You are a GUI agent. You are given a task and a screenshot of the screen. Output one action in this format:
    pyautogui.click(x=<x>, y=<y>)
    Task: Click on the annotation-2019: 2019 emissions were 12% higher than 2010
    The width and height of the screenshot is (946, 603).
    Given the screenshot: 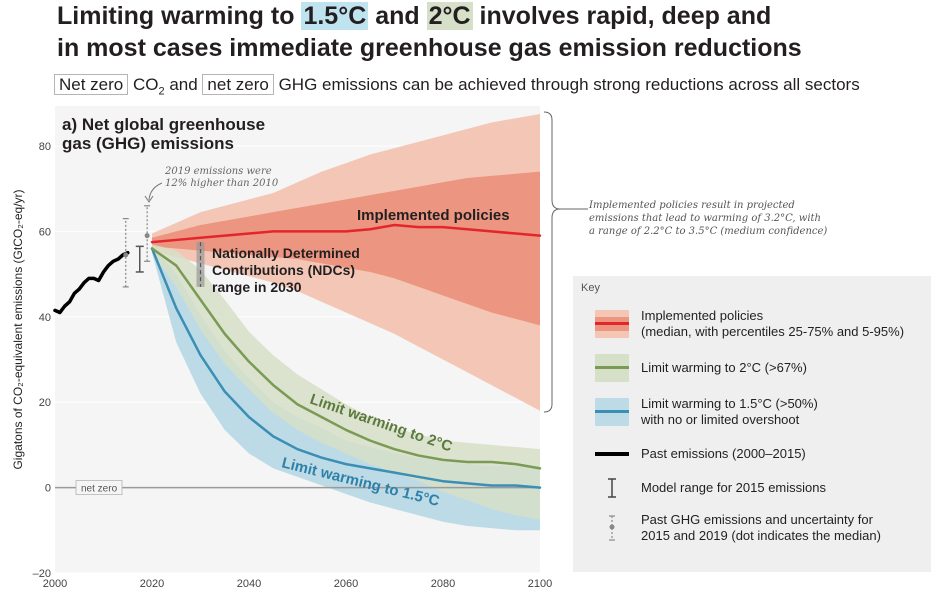 What is the action you would take?
    pyautogui.click(x=221, y=177)
    